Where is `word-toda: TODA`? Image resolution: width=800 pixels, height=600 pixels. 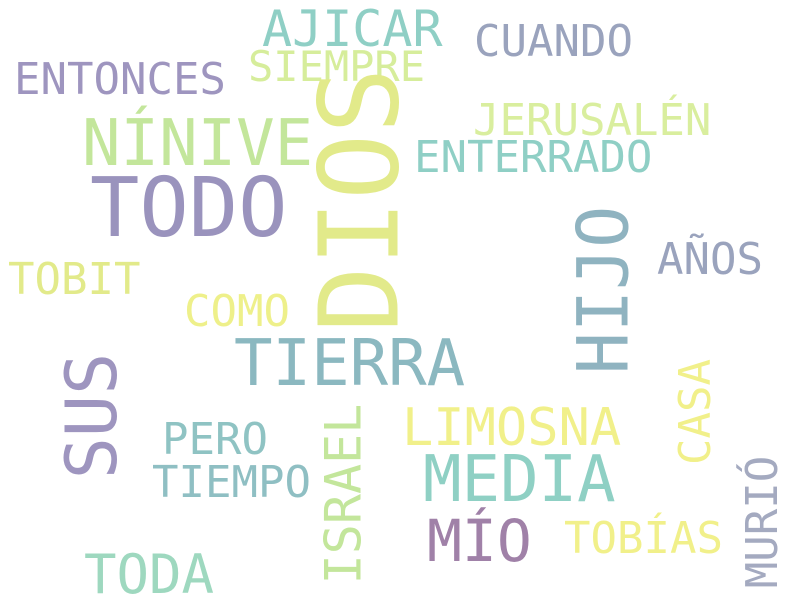
word-toda: TODA is located at coordinates (149, 571).